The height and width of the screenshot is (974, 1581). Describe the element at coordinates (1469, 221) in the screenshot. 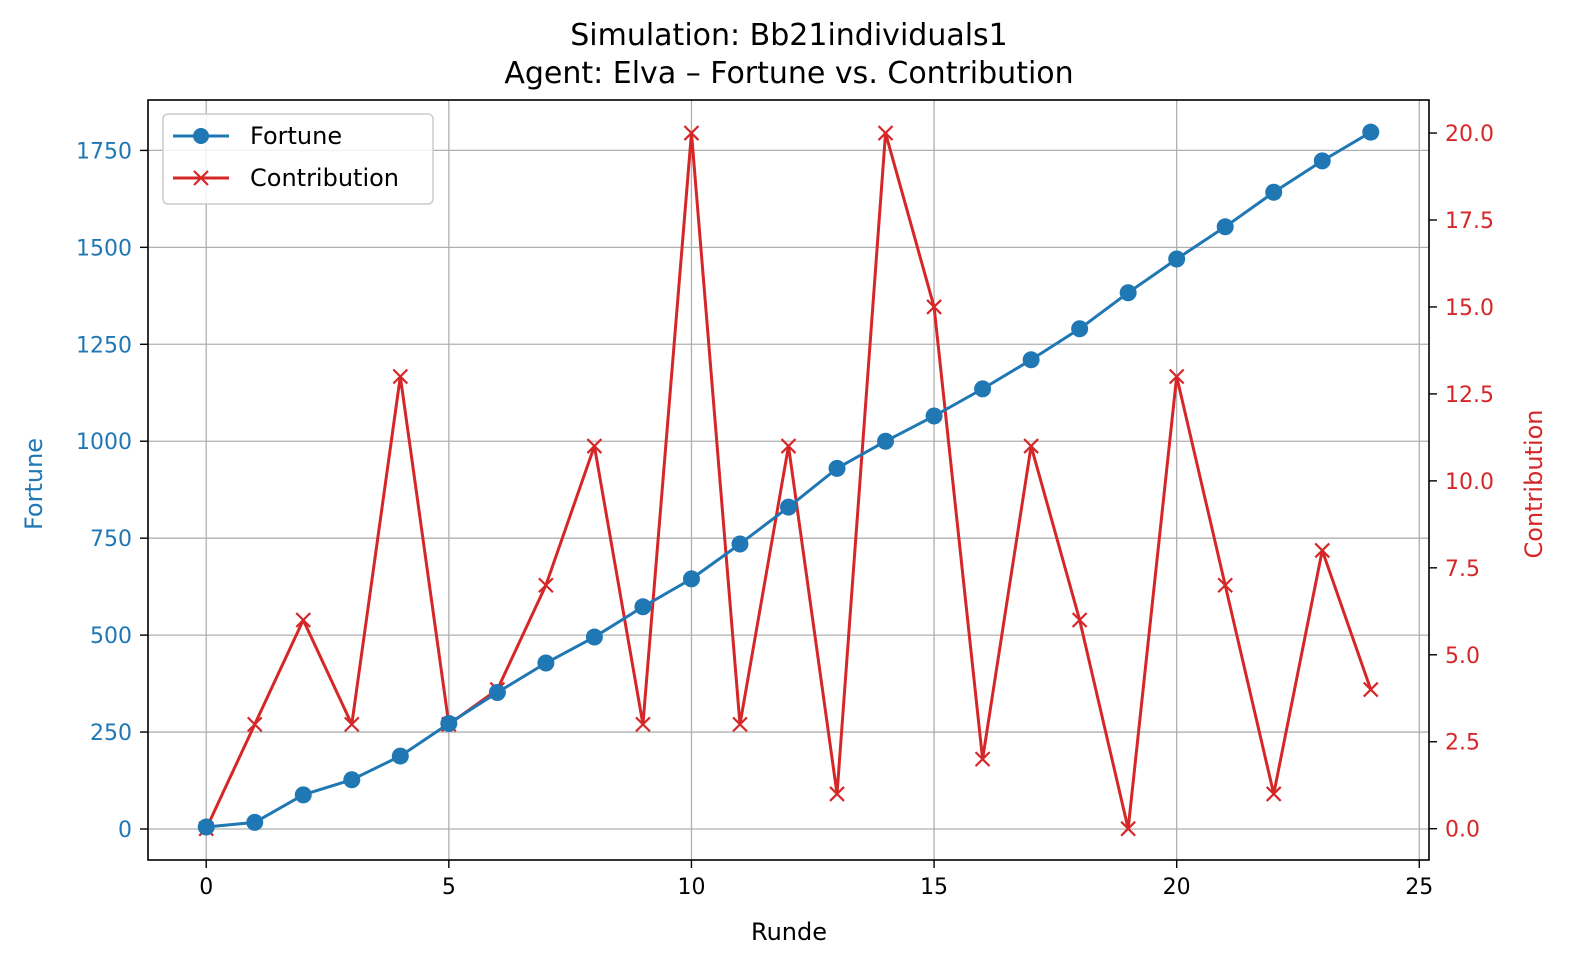

I see `y-right-tick-label: 17.5` at that location.